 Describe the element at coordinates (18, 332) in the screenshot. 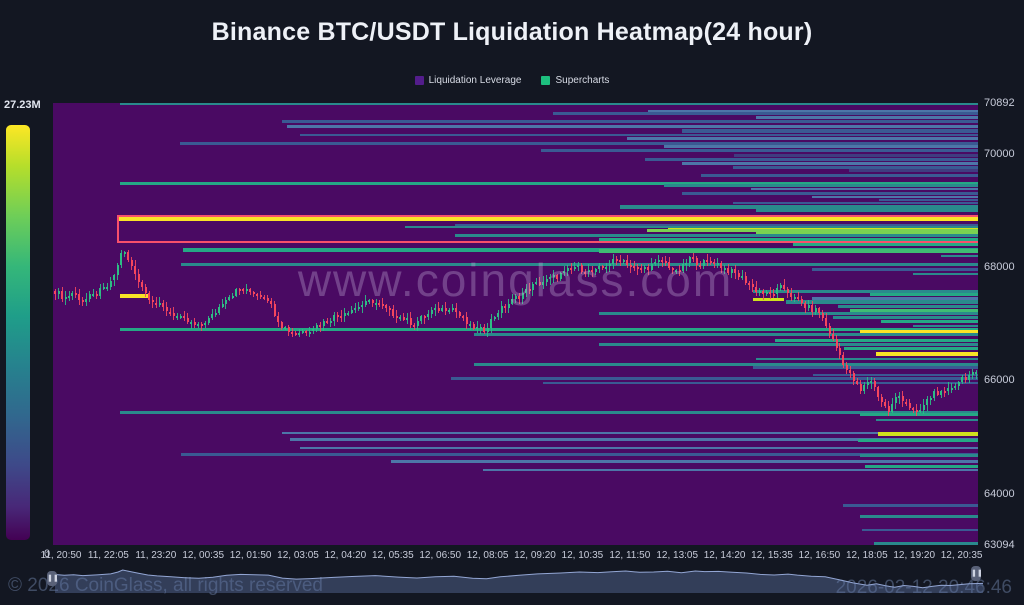

I see `liquidation-intensity-colorbar` at that location.